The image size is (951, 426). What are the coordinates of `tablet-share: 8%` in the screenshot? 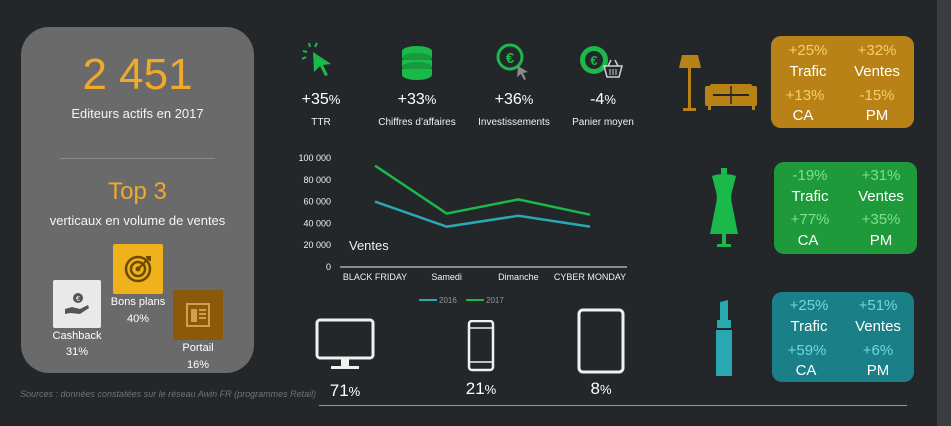 It's located at (601, 388).